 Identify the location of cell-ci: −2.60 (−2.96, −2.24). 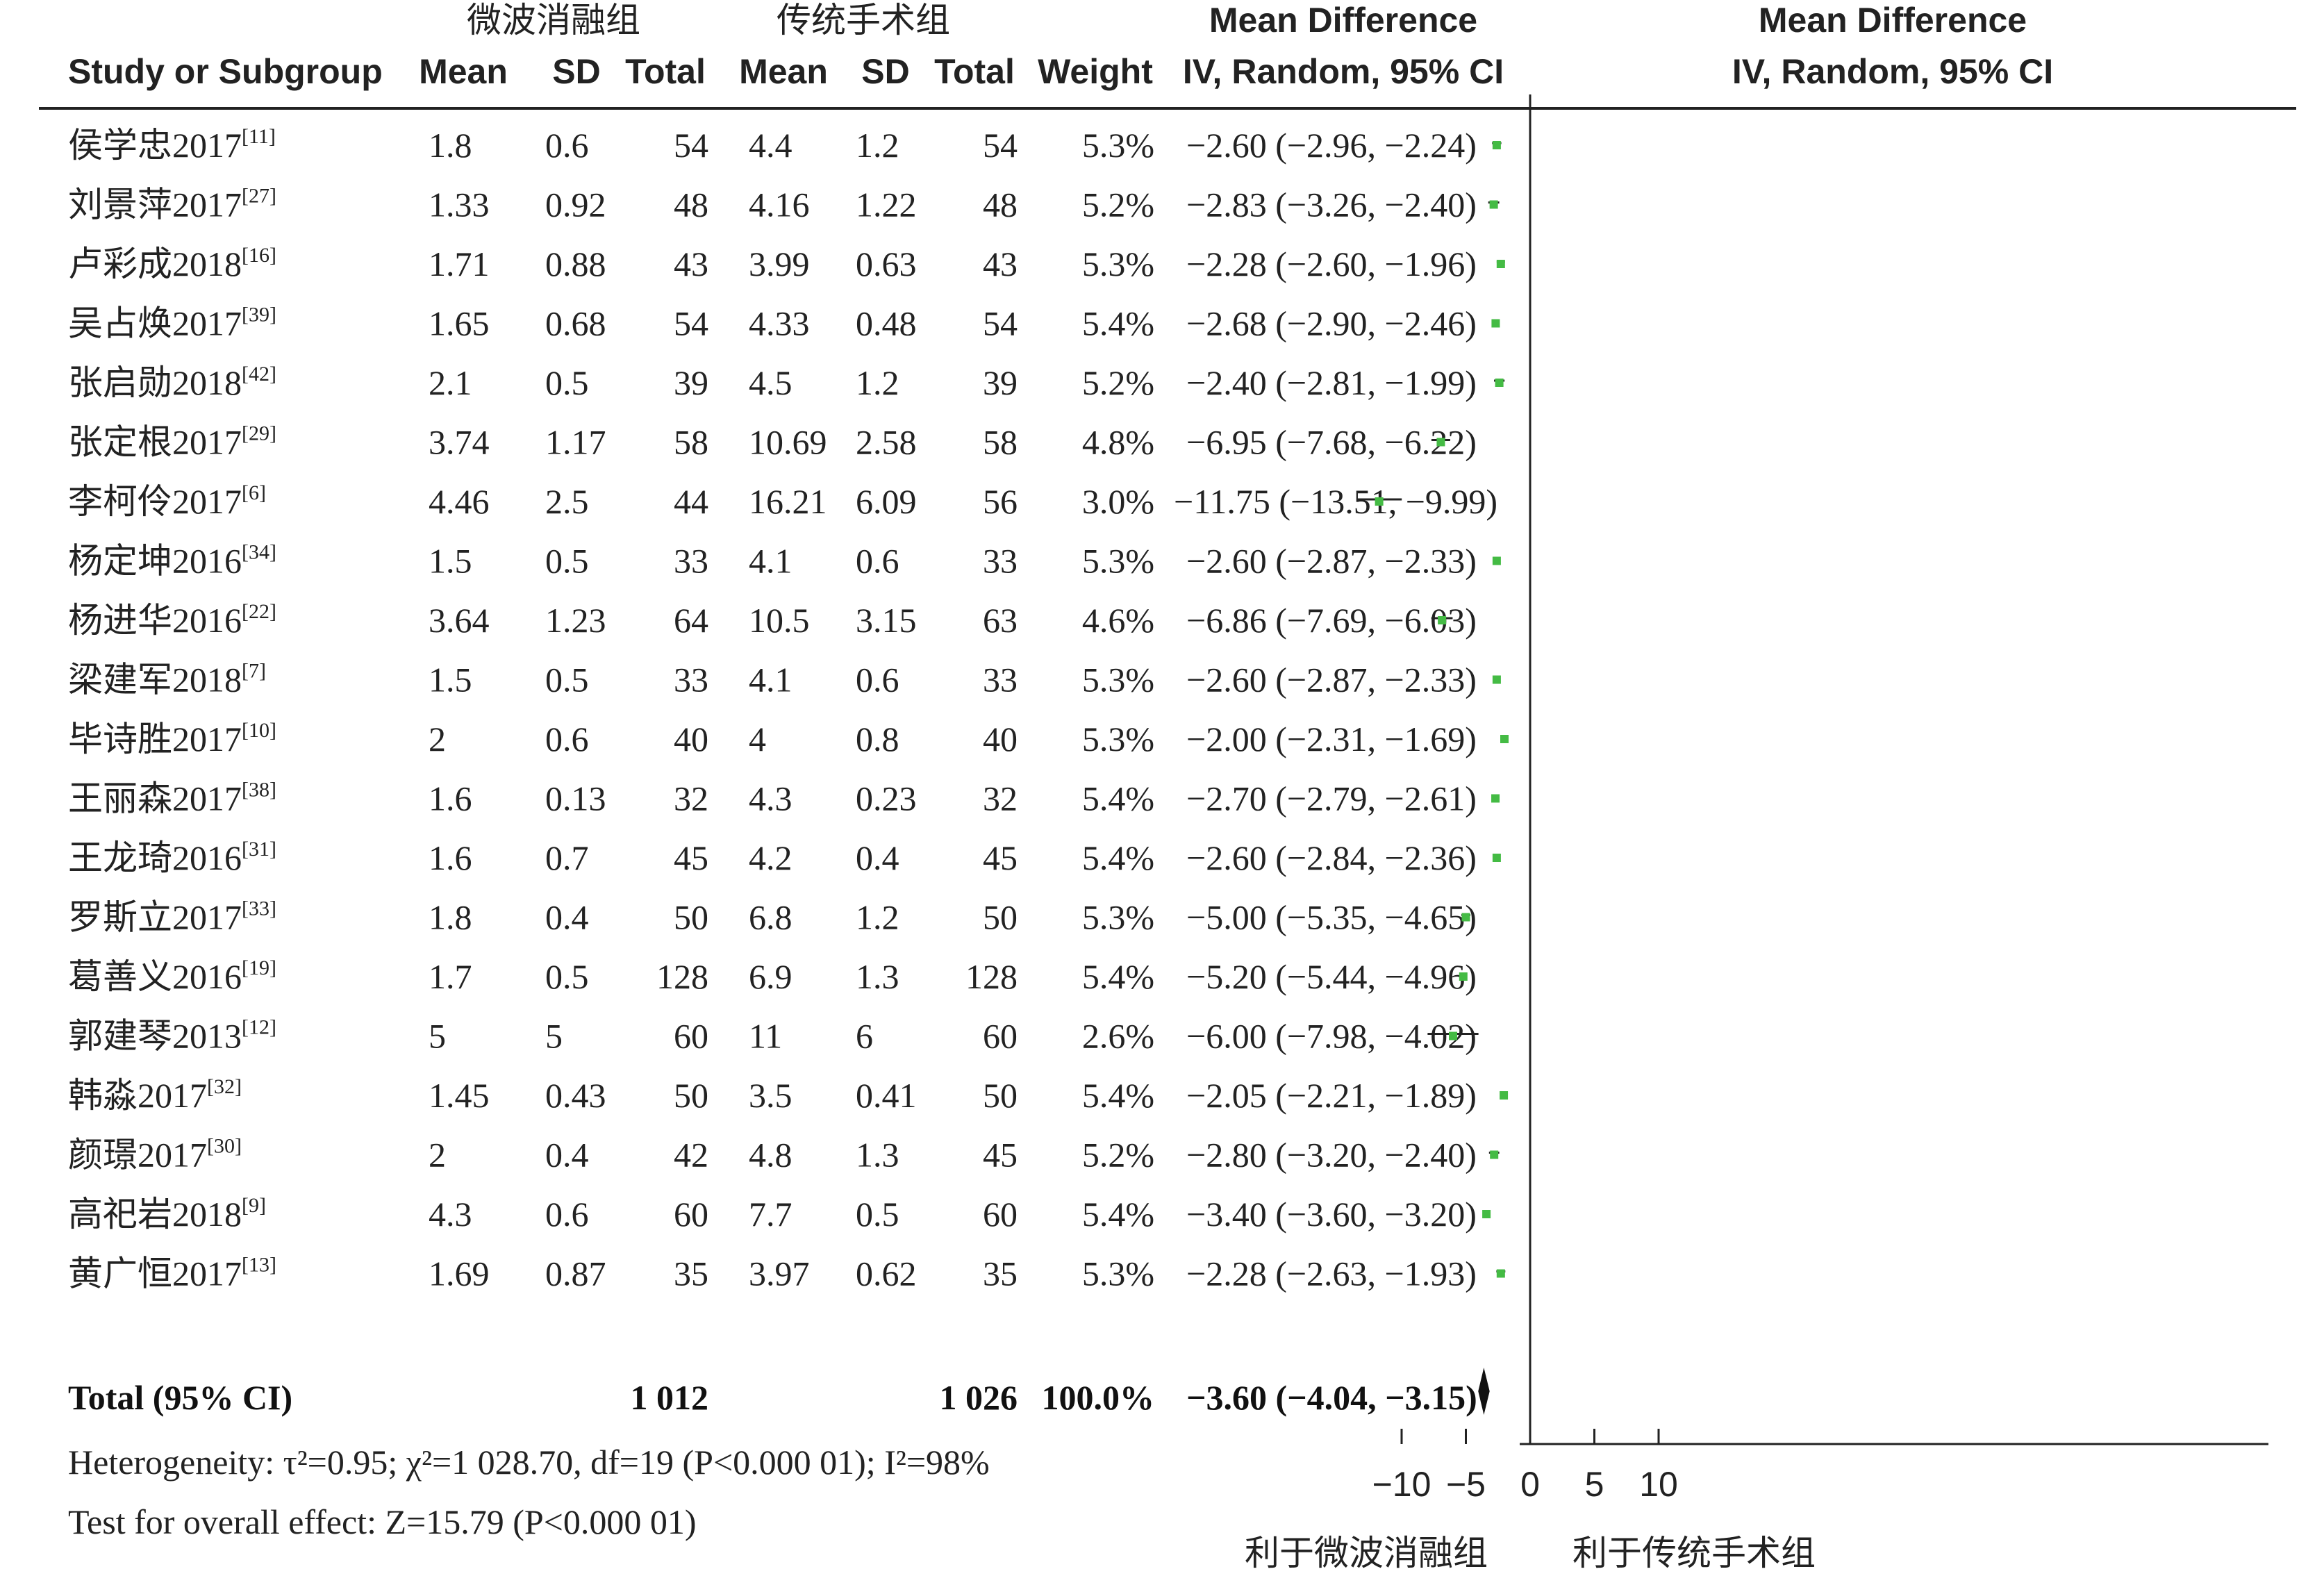
(1331, 146).